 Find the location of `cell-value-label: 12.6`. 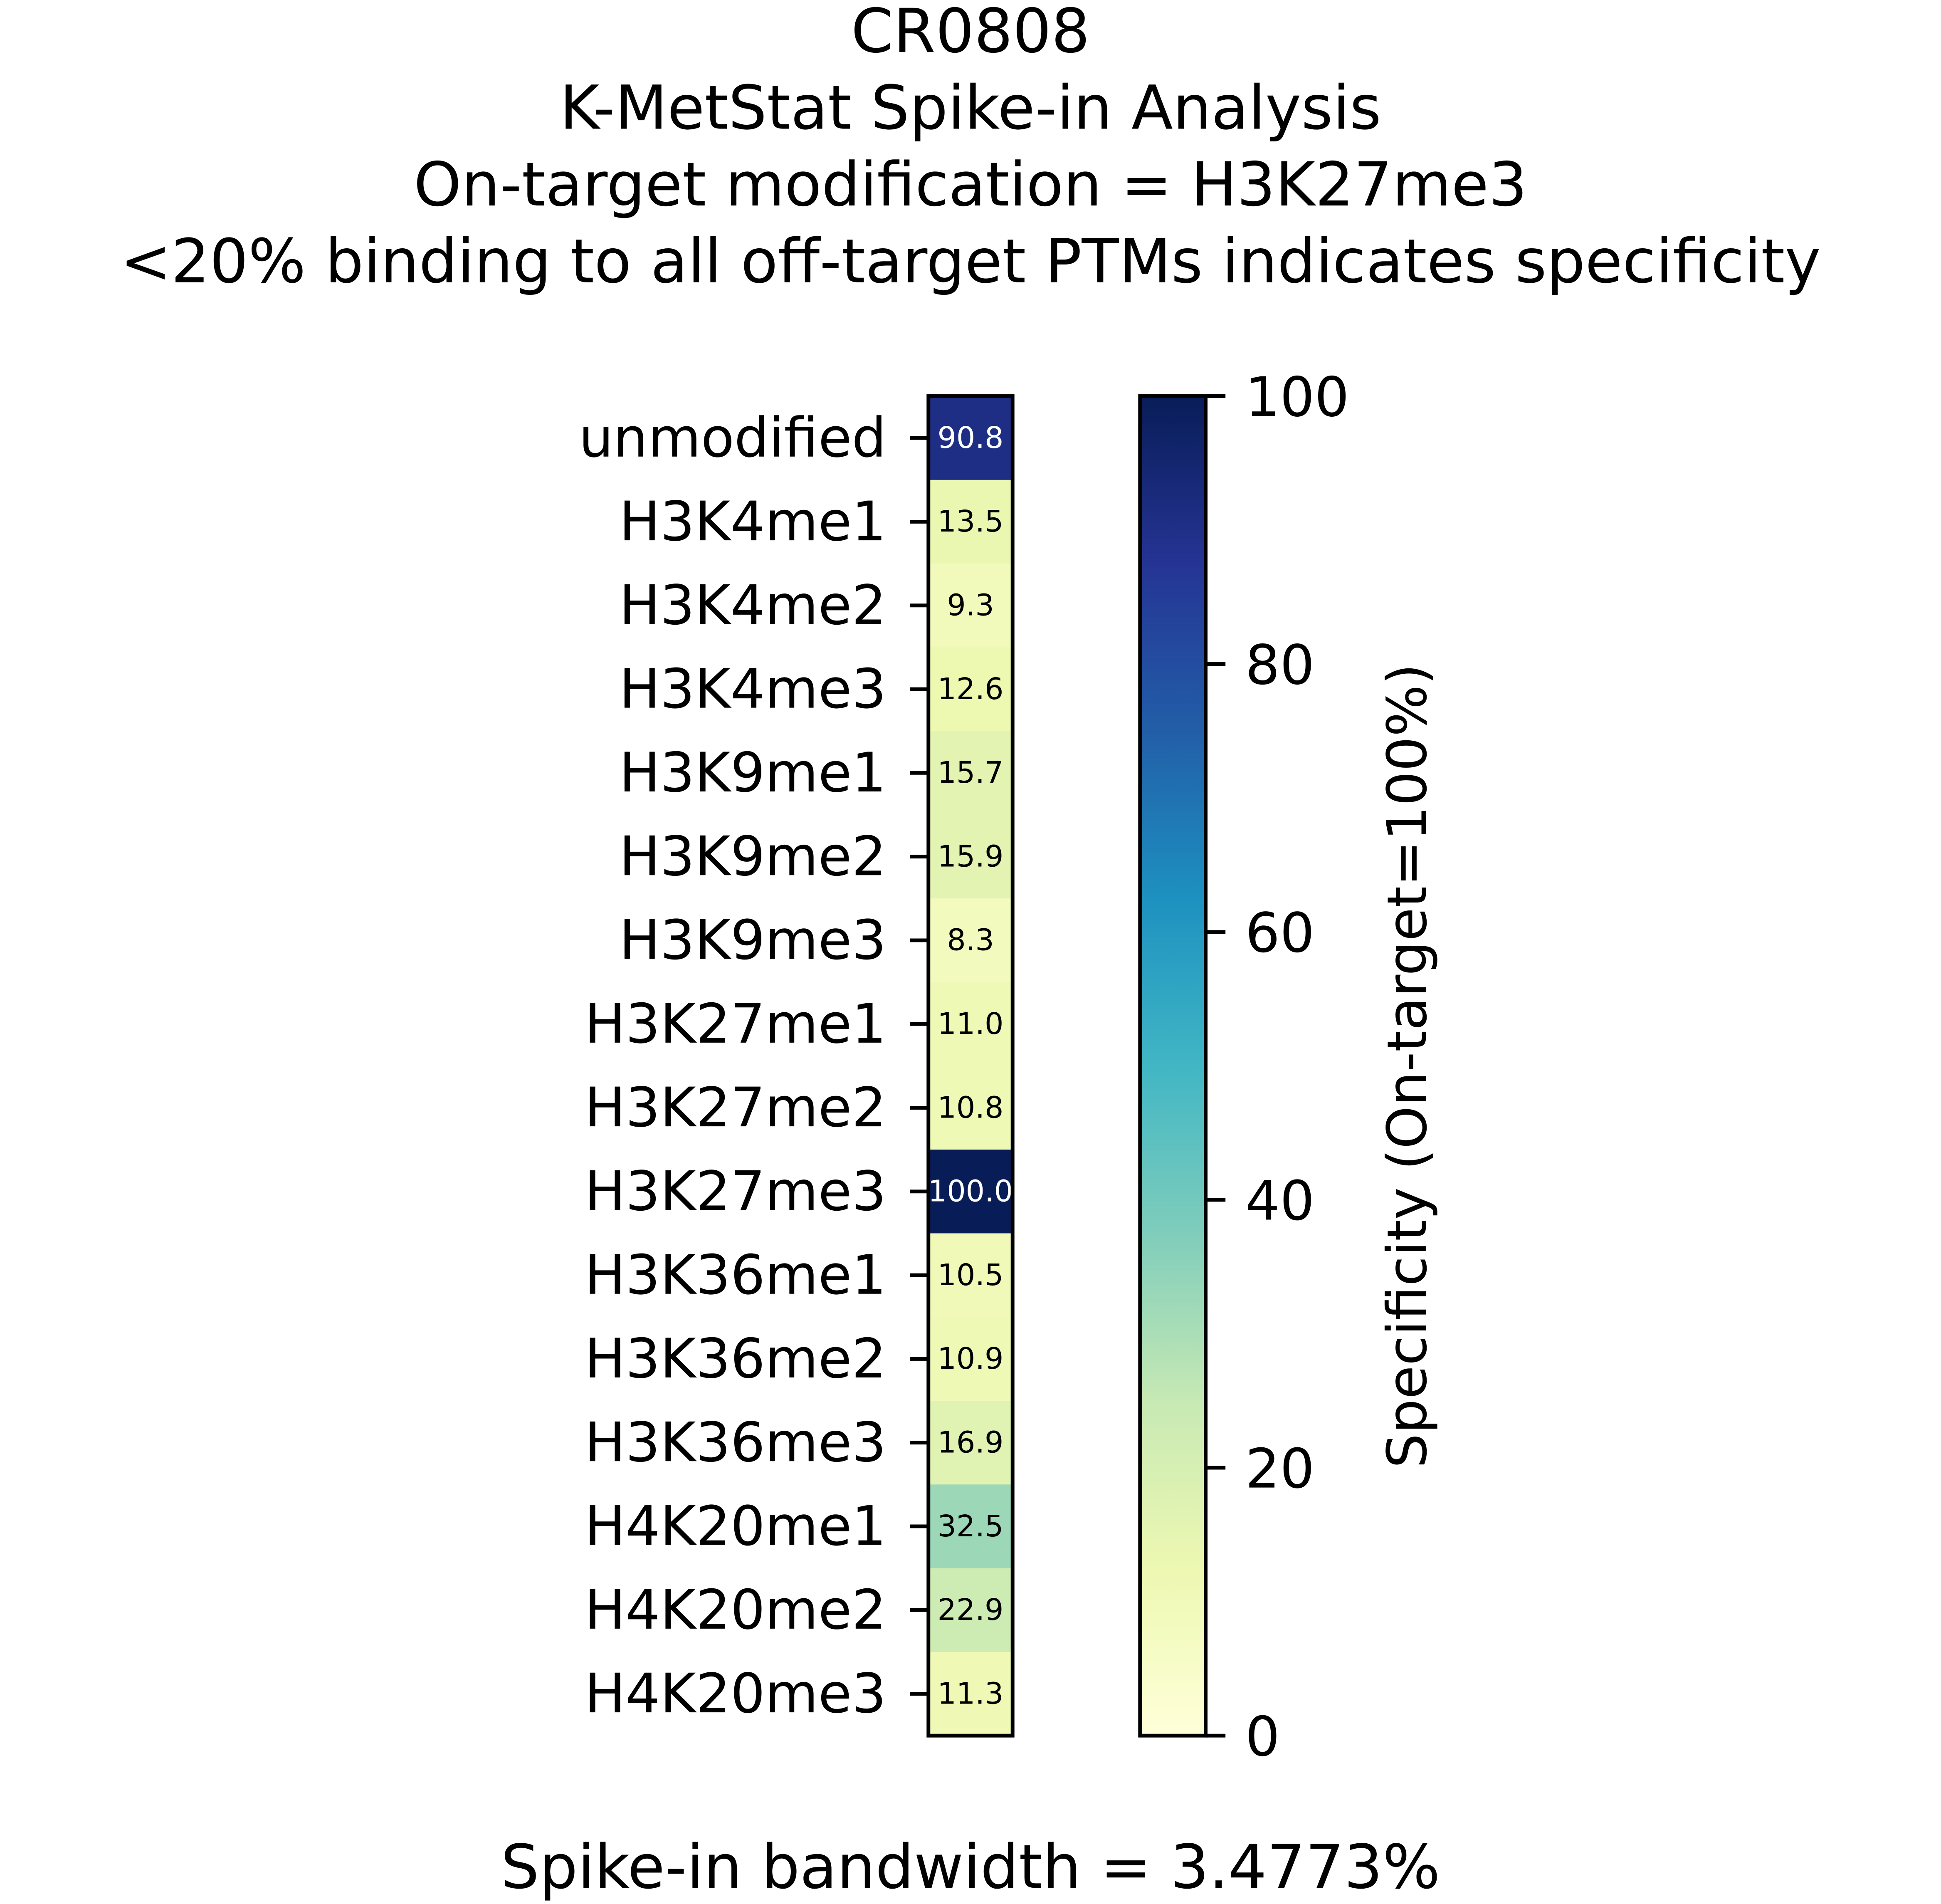

cell-value-label: 12.6 is located at coordinates (970, 689).